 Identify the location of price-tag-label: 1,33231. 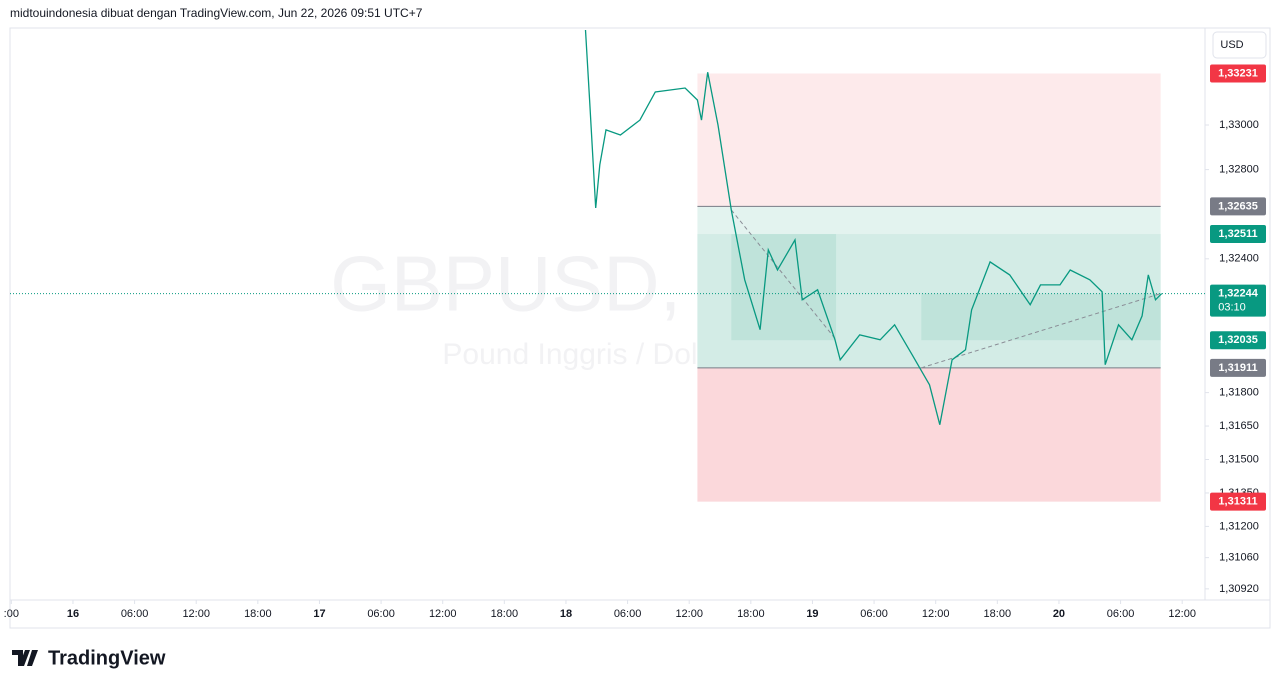
(1238, 73).